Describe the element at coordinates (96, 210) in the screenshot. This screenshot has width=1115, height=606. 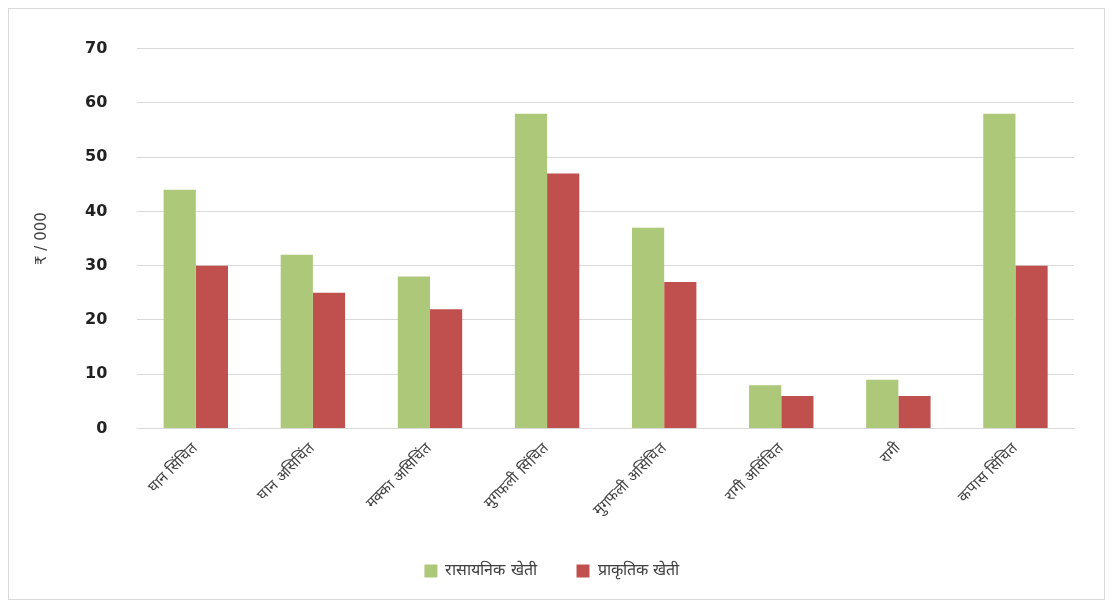
I see `y-tick-label: 40` at that location.